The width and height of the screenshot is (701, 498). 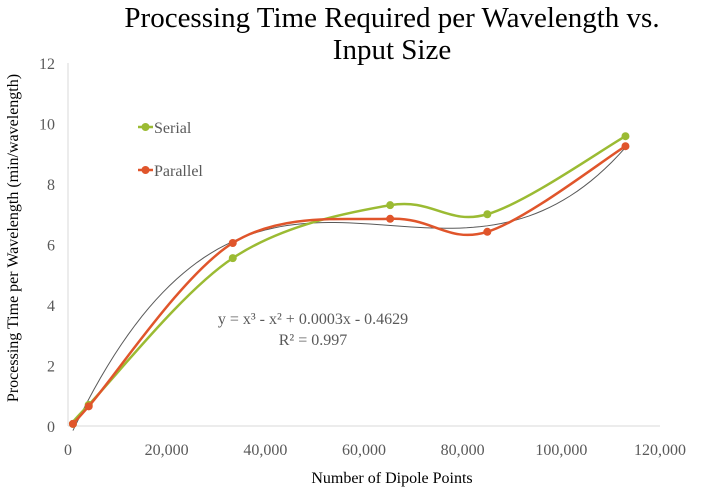 I want to click on trendline-equation: y = x³ - x² + 0.0003x - 0.4629, so click(x=313, y=319).